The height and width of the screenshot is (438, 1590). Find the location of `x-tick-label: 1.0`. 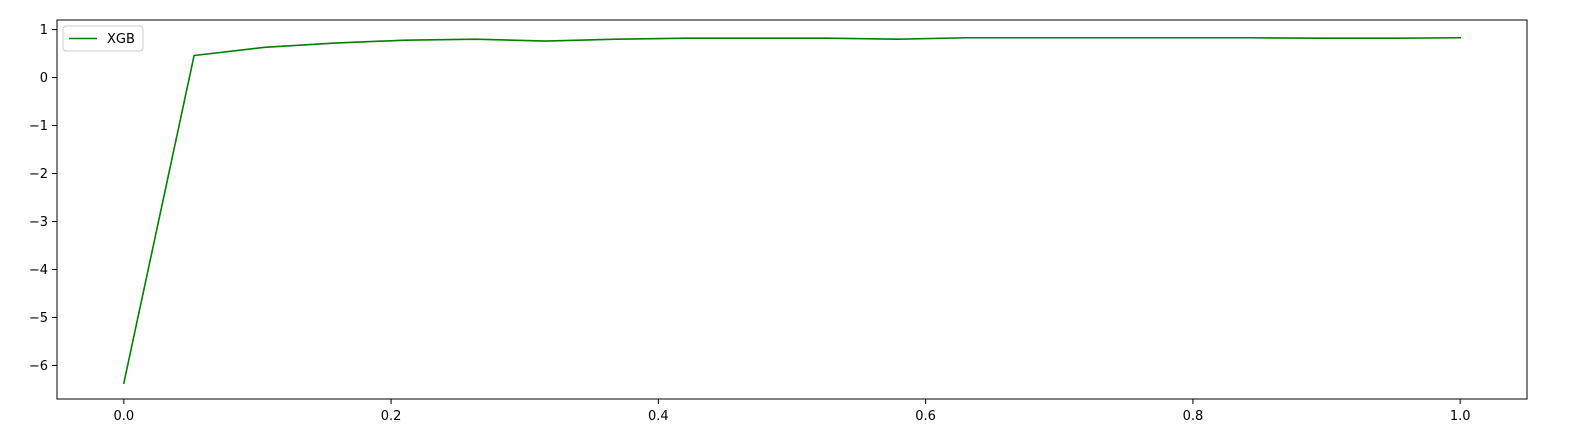

x-tick-label: 1.0 is located at coordinates (1460, 416).